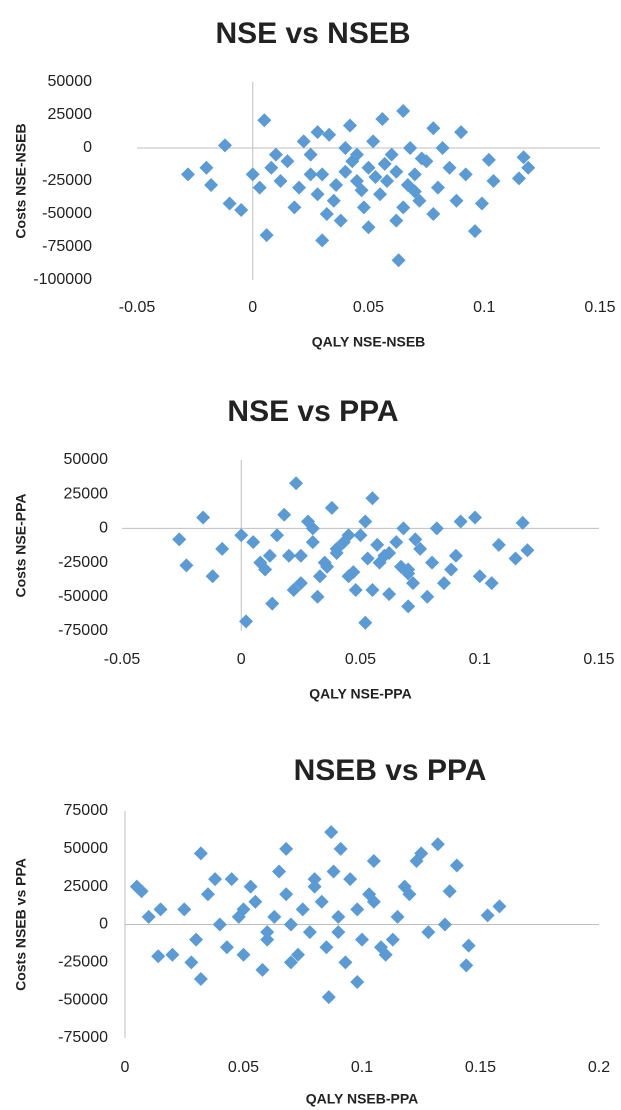 The height and width of the screenshot is (1110, 621). What do you see at coordinates (368, 307) in the screenshot?
I see `x-tick-label: 0.05` at bounding box center [368, 307].